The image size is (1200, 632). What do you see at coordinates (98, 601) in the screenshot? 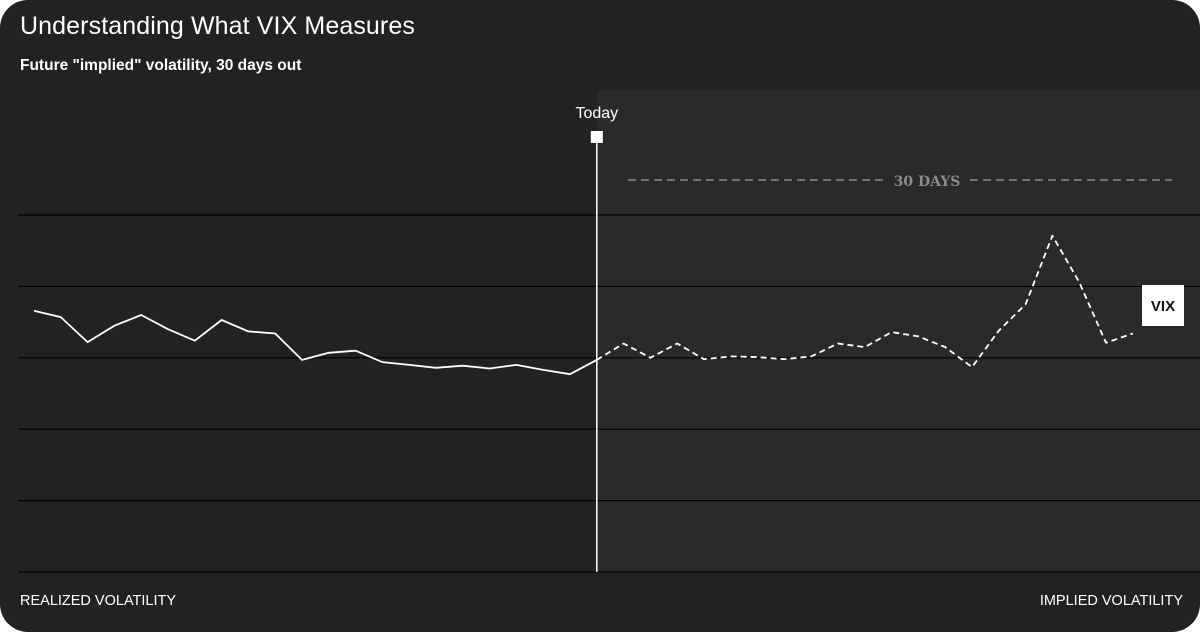
I see `realized-volatility-caption: REALIZED VOLATILITY` at bounding box center [98, 601].